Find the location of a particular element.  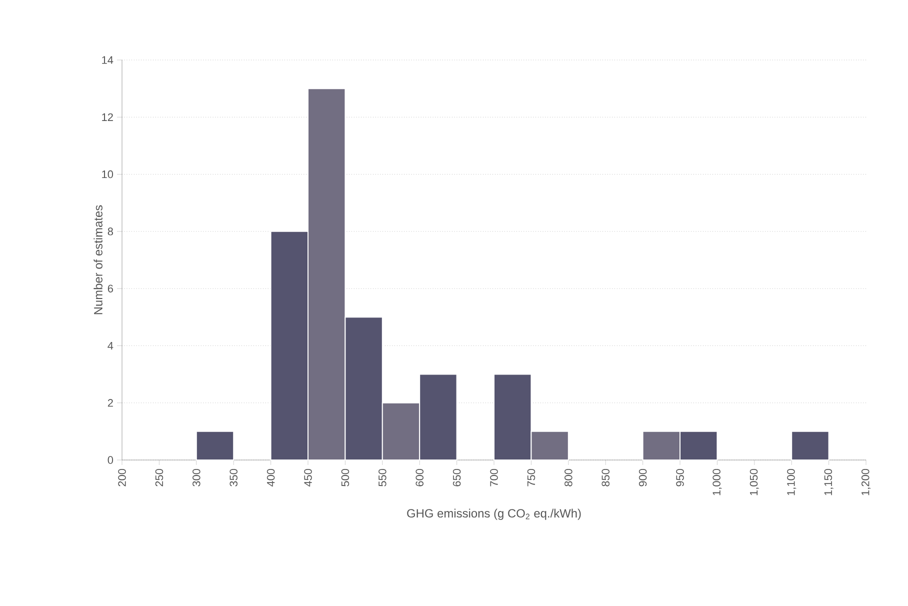

x-tick-label: 300 is located at coordinates (196, 477).